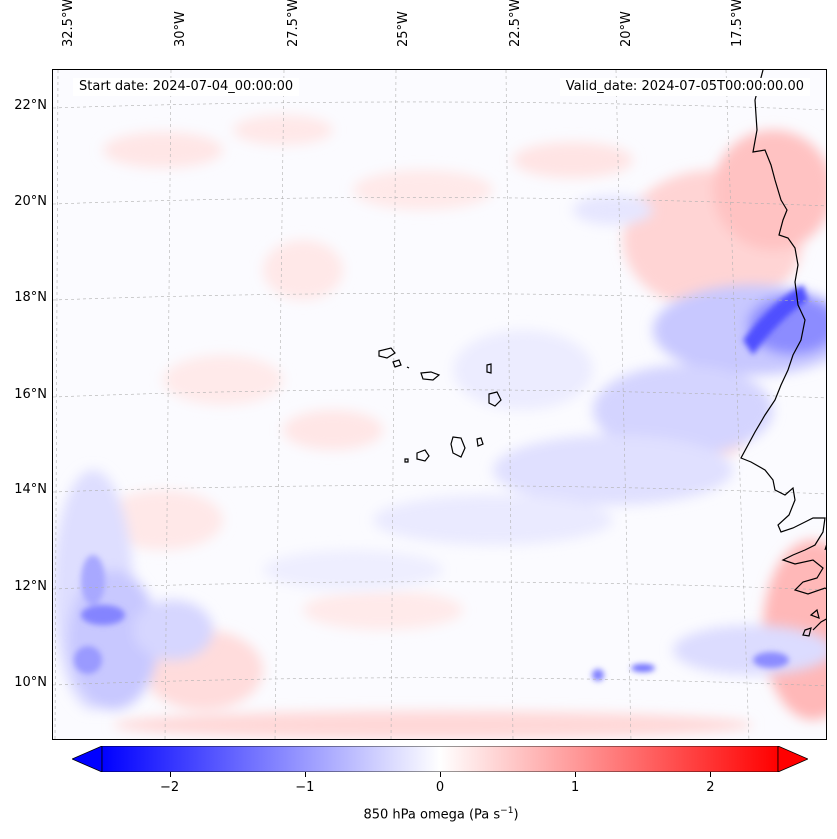 This screenshot has height=839, width=837. Describe the element at coordinates (458, 447) in the screenshot. I see `island-santiago` at that location.